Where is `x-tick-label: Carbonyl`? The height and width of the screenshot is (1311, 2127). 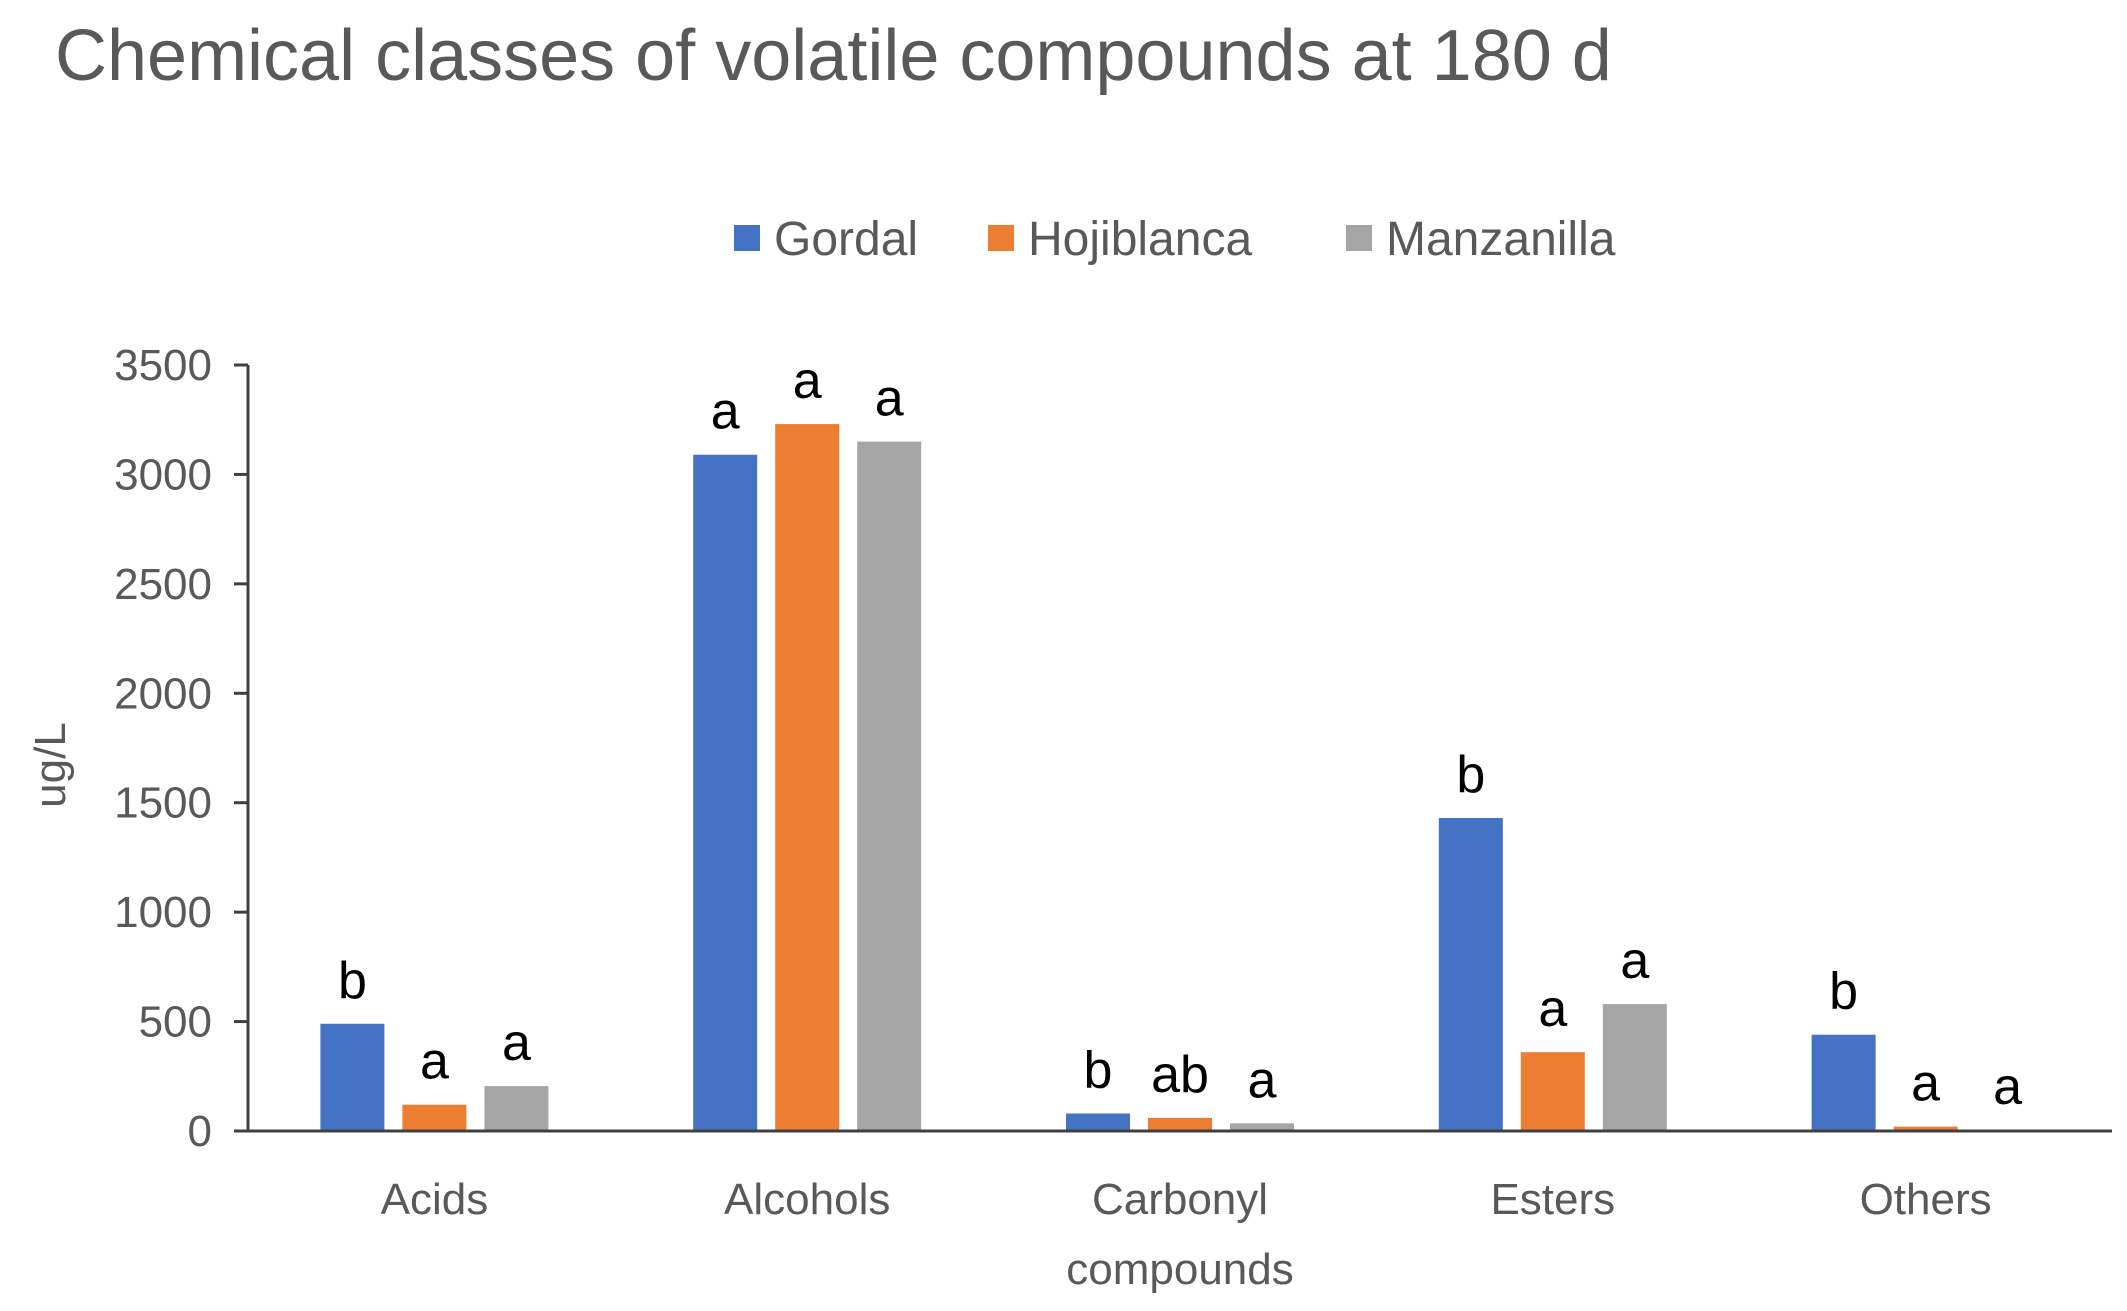
x-tick-label: Carbonyl is located at coordinates (1180, 1199).